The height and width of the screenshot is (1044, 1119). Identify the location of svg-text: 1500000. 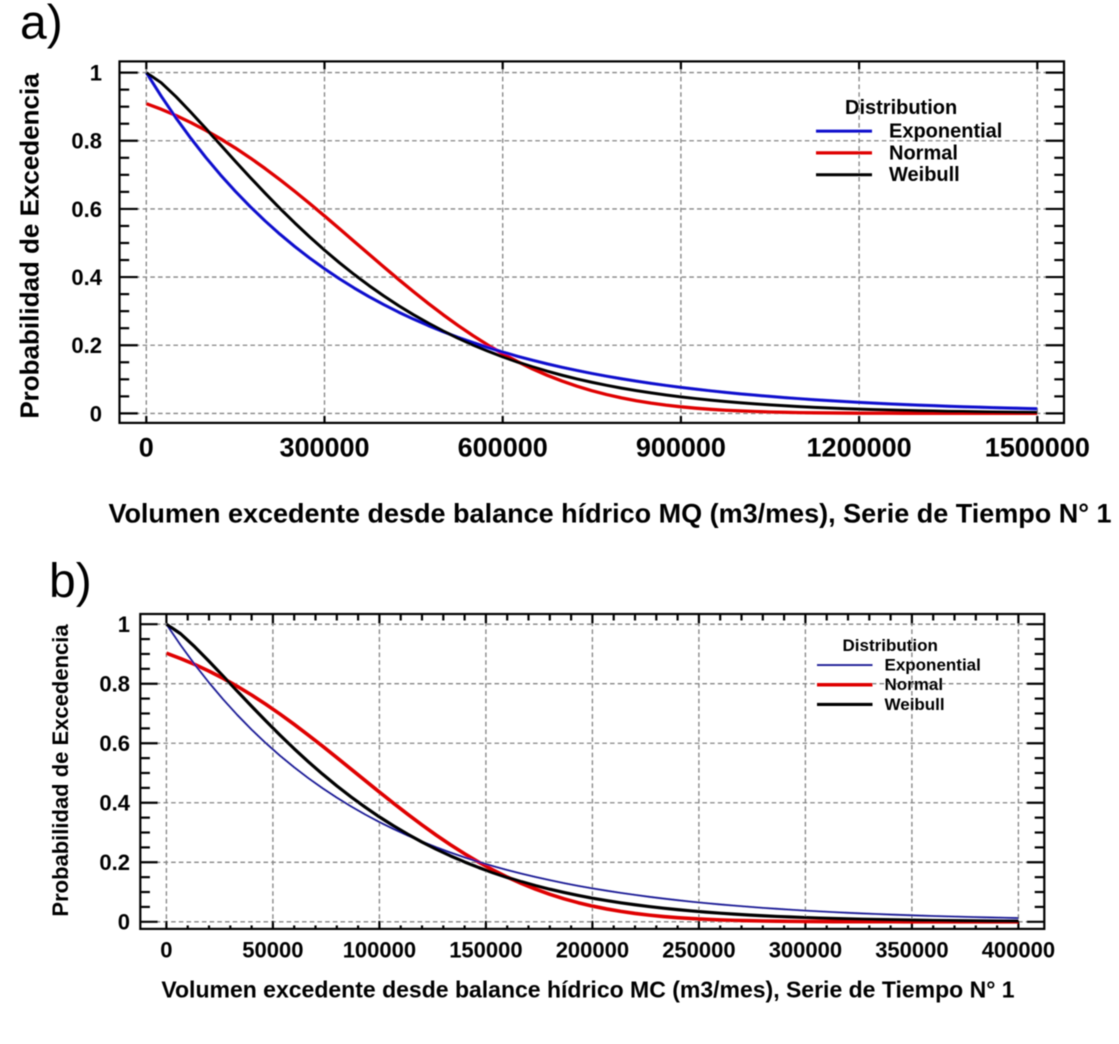
(1037, 448).